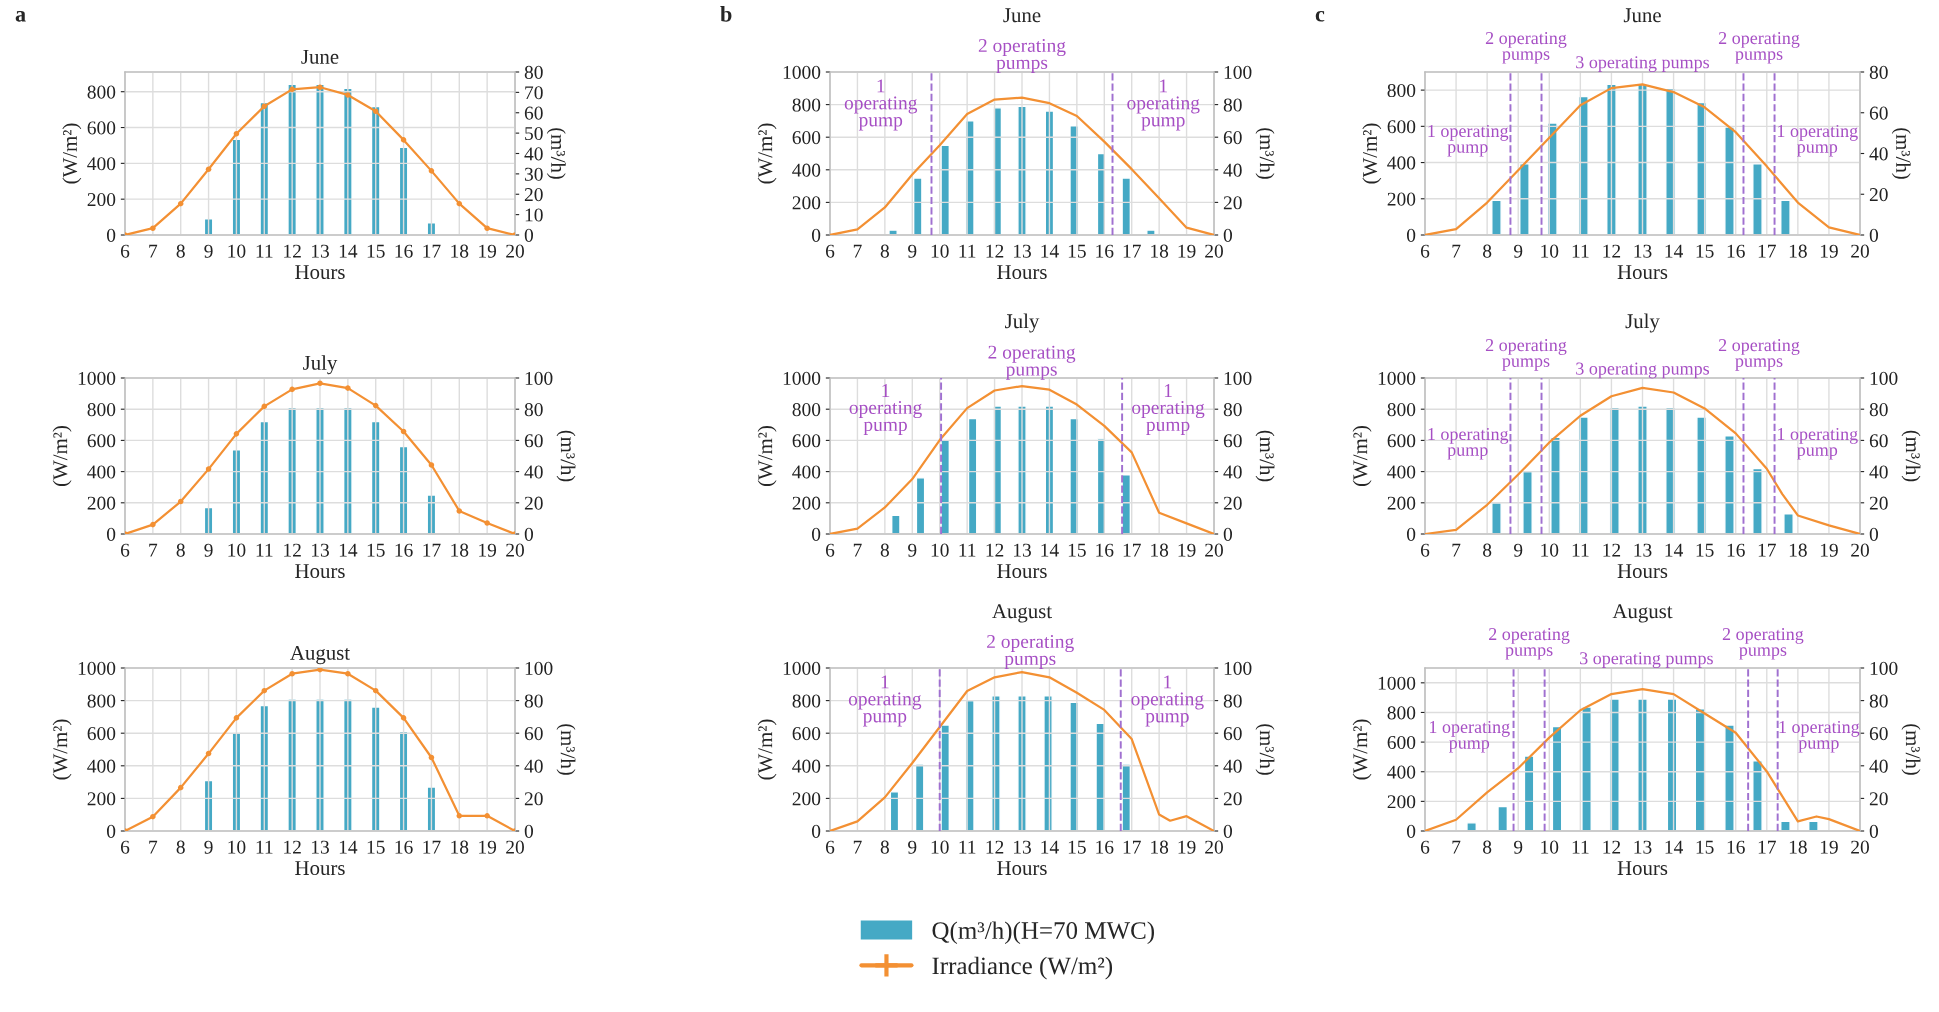 The height and width of the screenshot is (1012, 1939). I want to click on y-axis-title: (W/m²), so click(1362, 749).